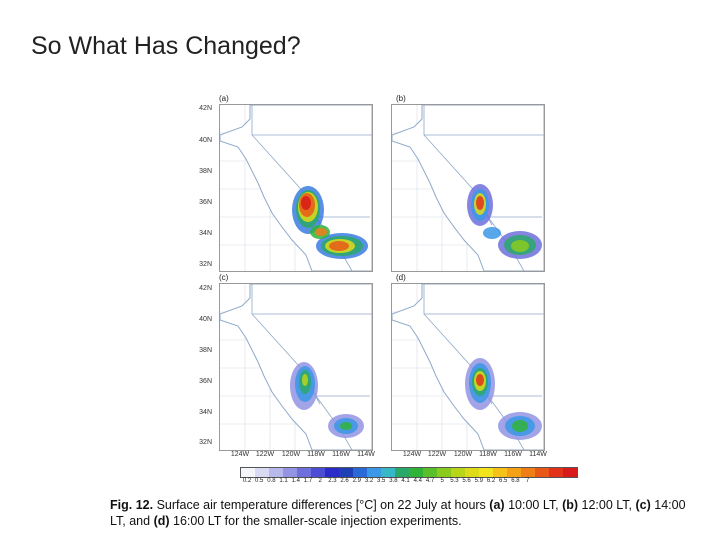 Image resolution: width=720 pixels, height=540 pixels. I want to click on colorbar-label: 5.6, so click(466, 481).